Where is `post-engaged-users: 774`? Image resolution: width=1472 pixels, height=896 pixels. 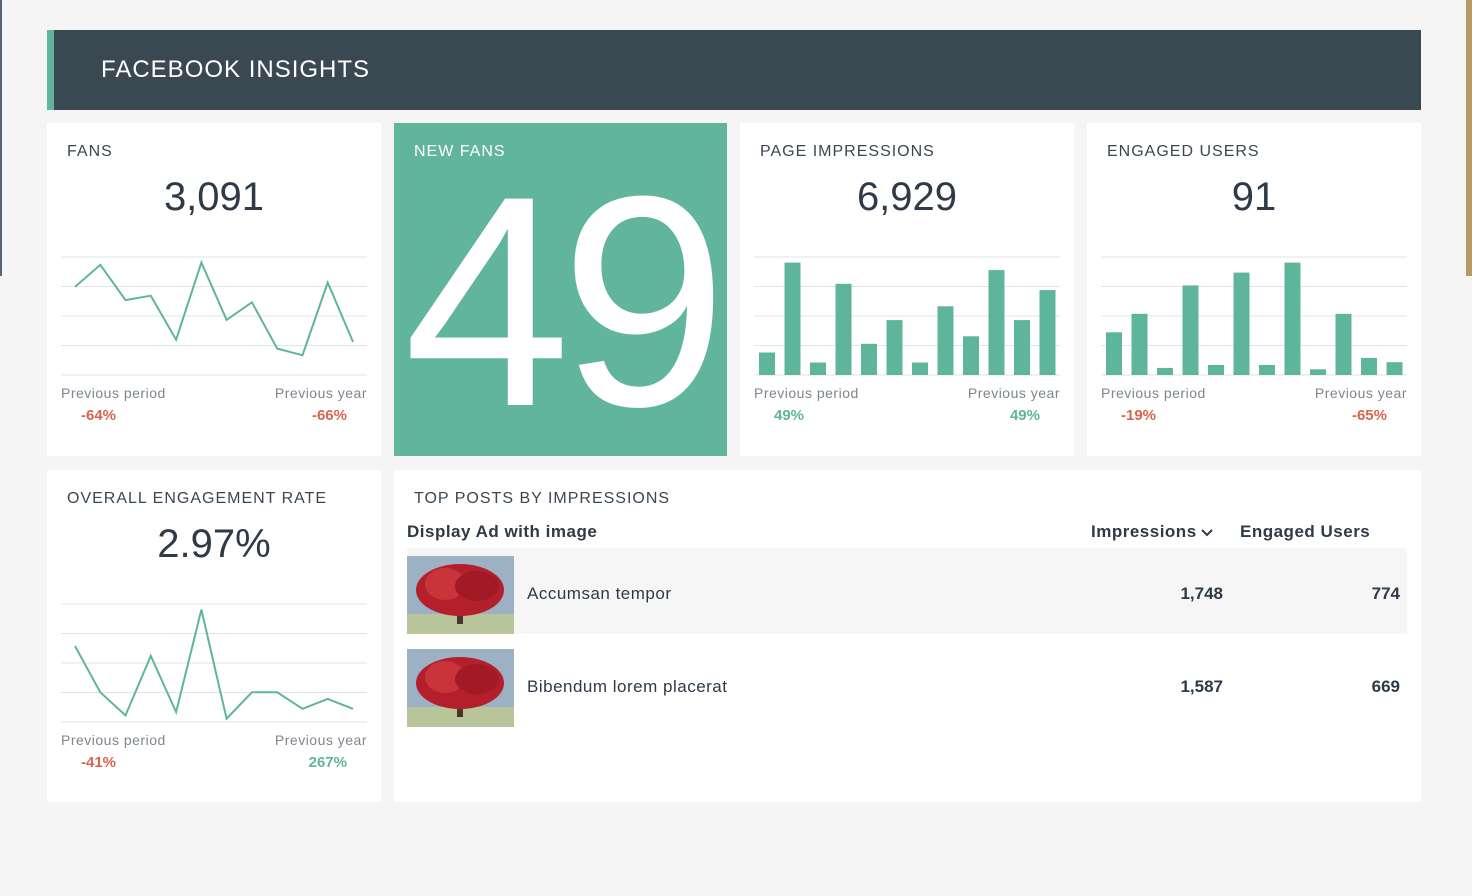 post-engaged-users: 774 is located at coordinates (1385, 593).